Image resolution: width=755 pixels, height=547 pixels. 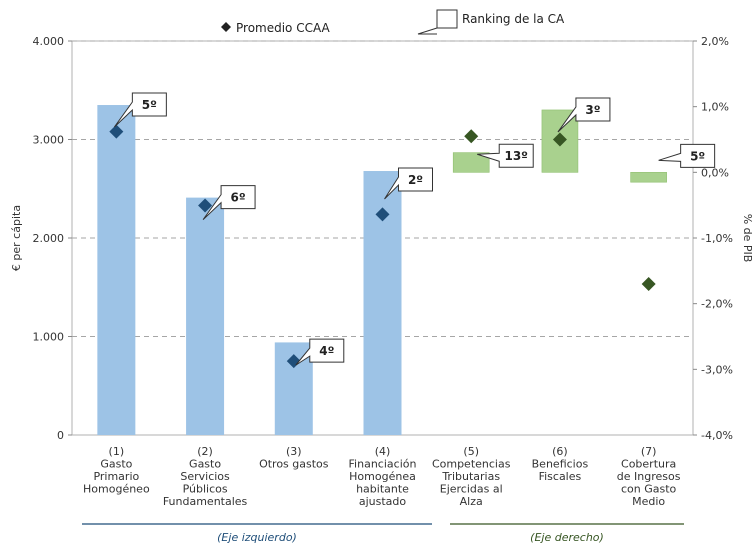 I want to click on category-label-line: con Gasto, so click(x=649, y=489).